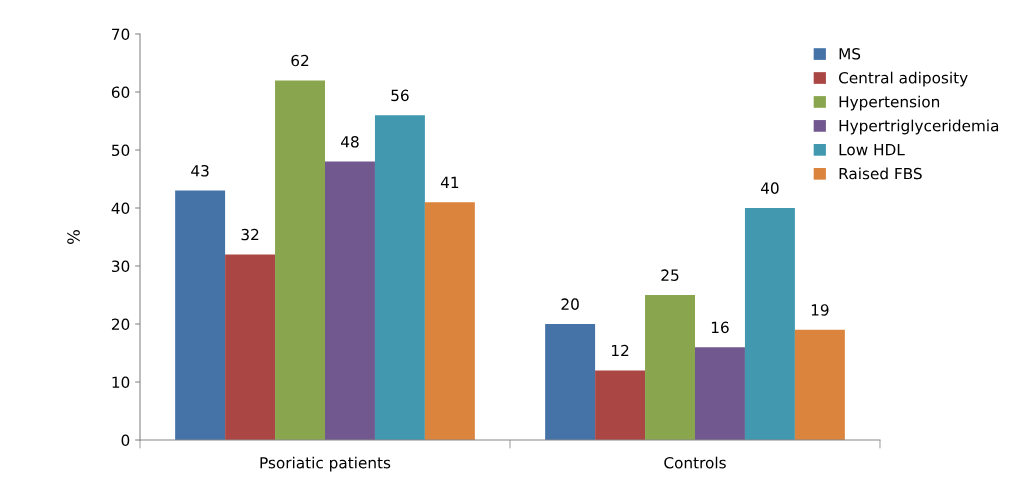 The image size is (1017, 479). What do you see at coordinates (769, 188) in the screenshot?
I see `data-label: 40` at bounding box center [769, 188].